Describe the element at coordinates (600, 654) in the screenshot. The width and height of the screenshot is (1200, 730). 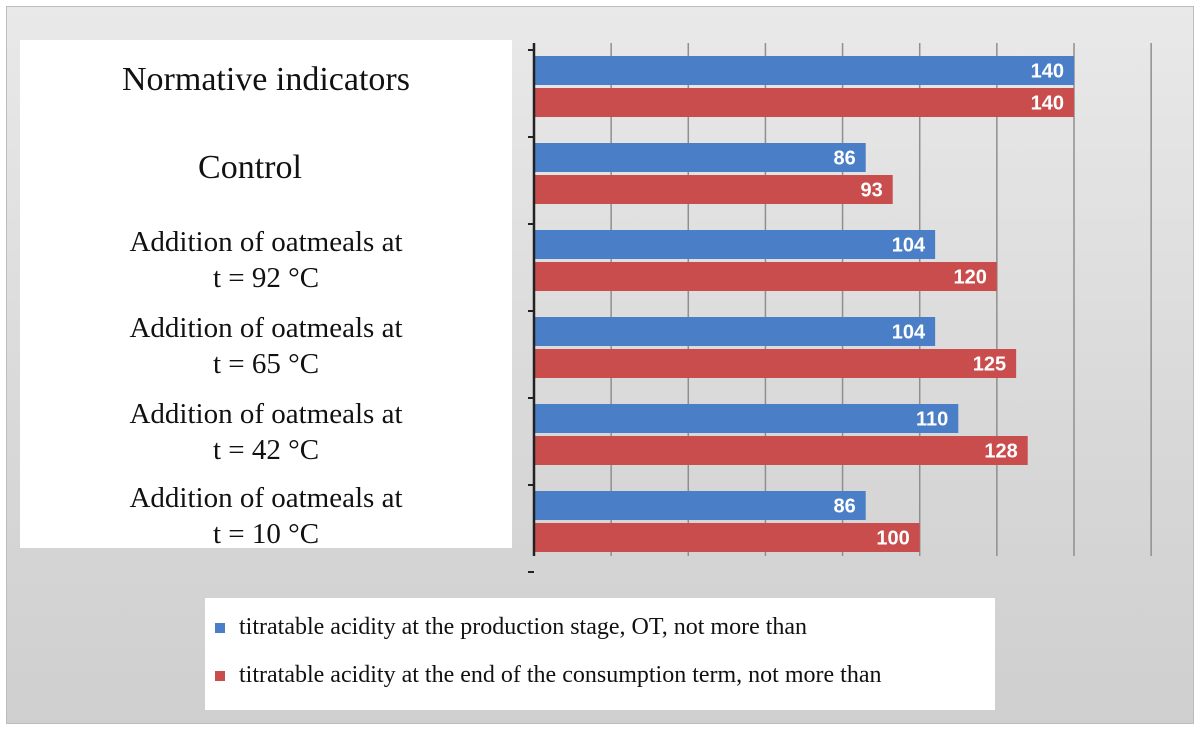
I see `legend` at that location.